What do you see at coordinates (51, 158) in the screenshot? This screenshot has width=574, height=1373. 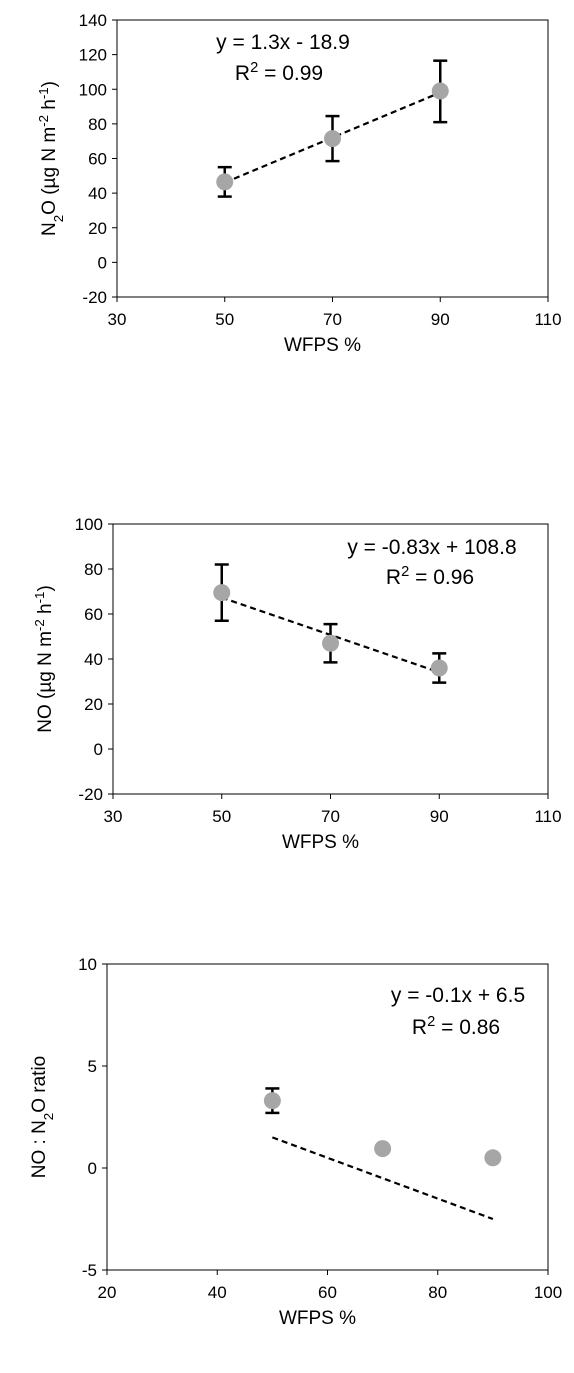 I see `y-axis-label: N2O (µg N m-2 h-1)` at bounding box center [51, 158].